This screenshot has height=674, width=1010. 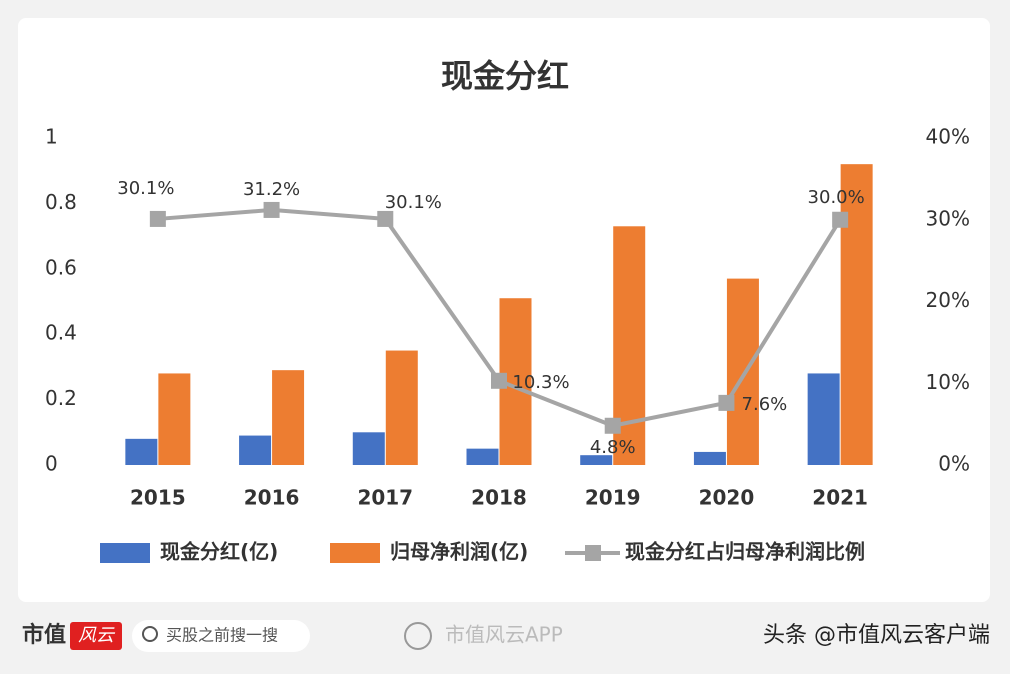 What do you see at coordinates (51, 464) in the screenshot?
I see `y-tick-label: 0` at bounding box center [51, 464].